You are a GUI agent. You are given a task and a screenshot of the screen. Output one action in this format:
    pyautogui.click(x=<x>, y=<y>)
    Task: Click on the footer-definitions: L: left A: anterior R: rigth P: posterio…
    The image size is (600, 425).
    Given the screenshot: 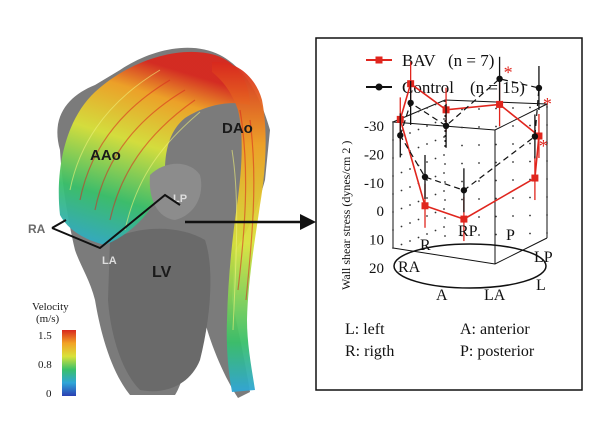 What is the action you would take?
    pyautogui.click(x=440, y=340)
    